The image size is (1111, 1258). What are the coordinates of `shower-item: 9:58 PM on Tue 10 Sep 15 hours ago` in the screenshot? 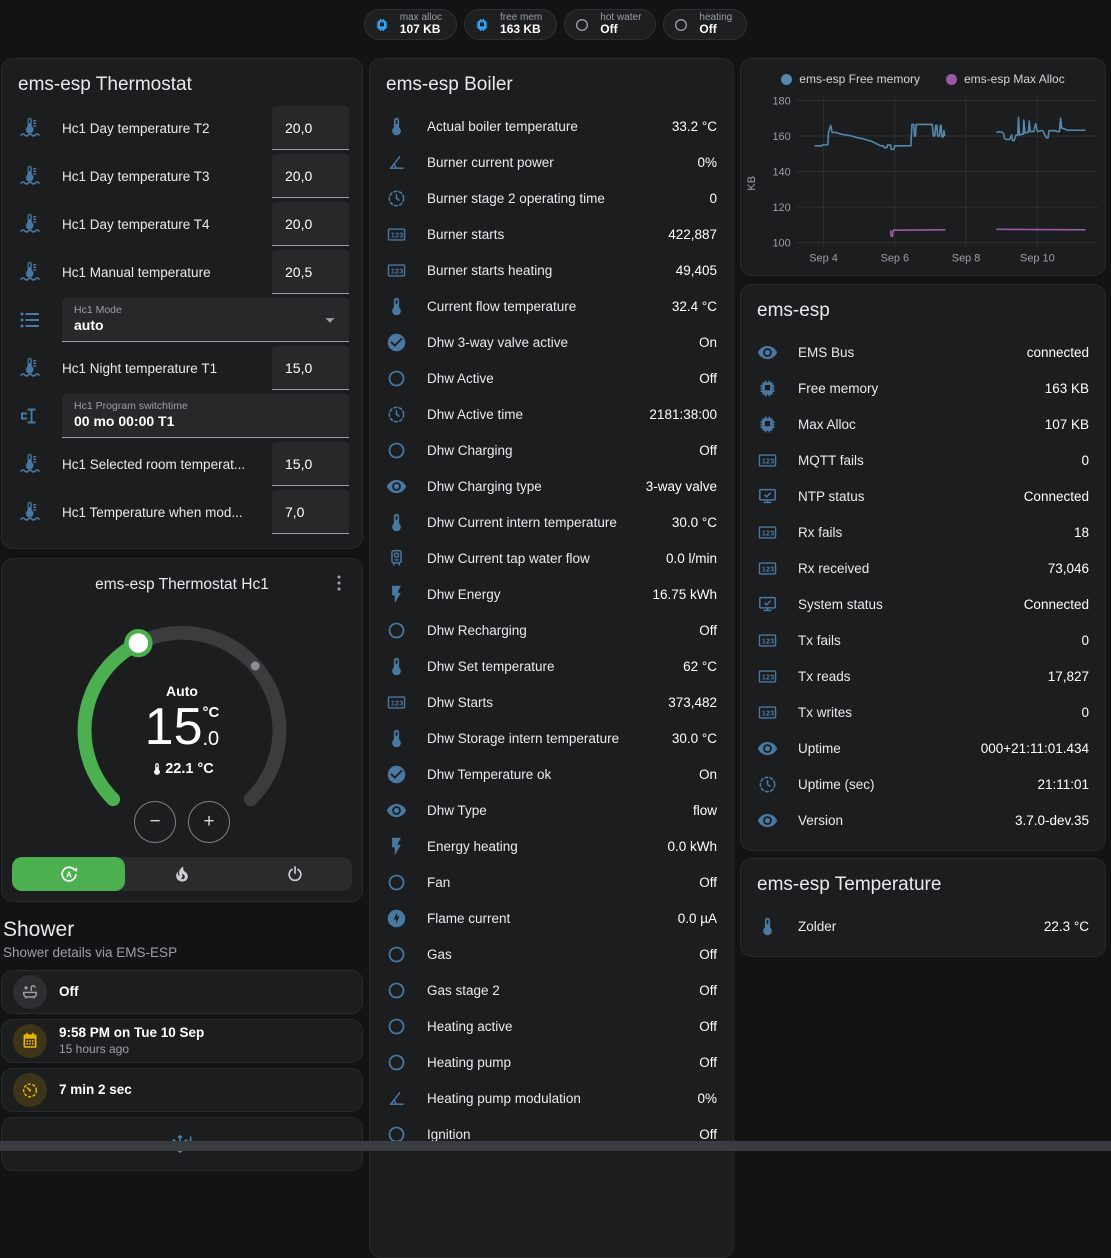 It's located at (182, 1041).